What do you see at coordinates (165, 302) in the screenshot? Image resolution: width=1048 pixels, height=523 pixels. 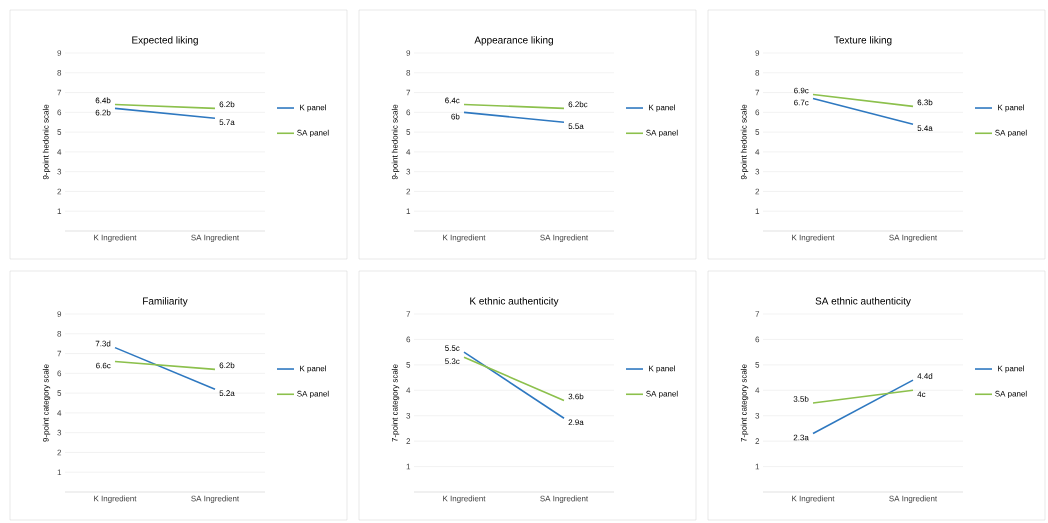 I see `chart-title: Familiarity` at bounding box center [165, 302].